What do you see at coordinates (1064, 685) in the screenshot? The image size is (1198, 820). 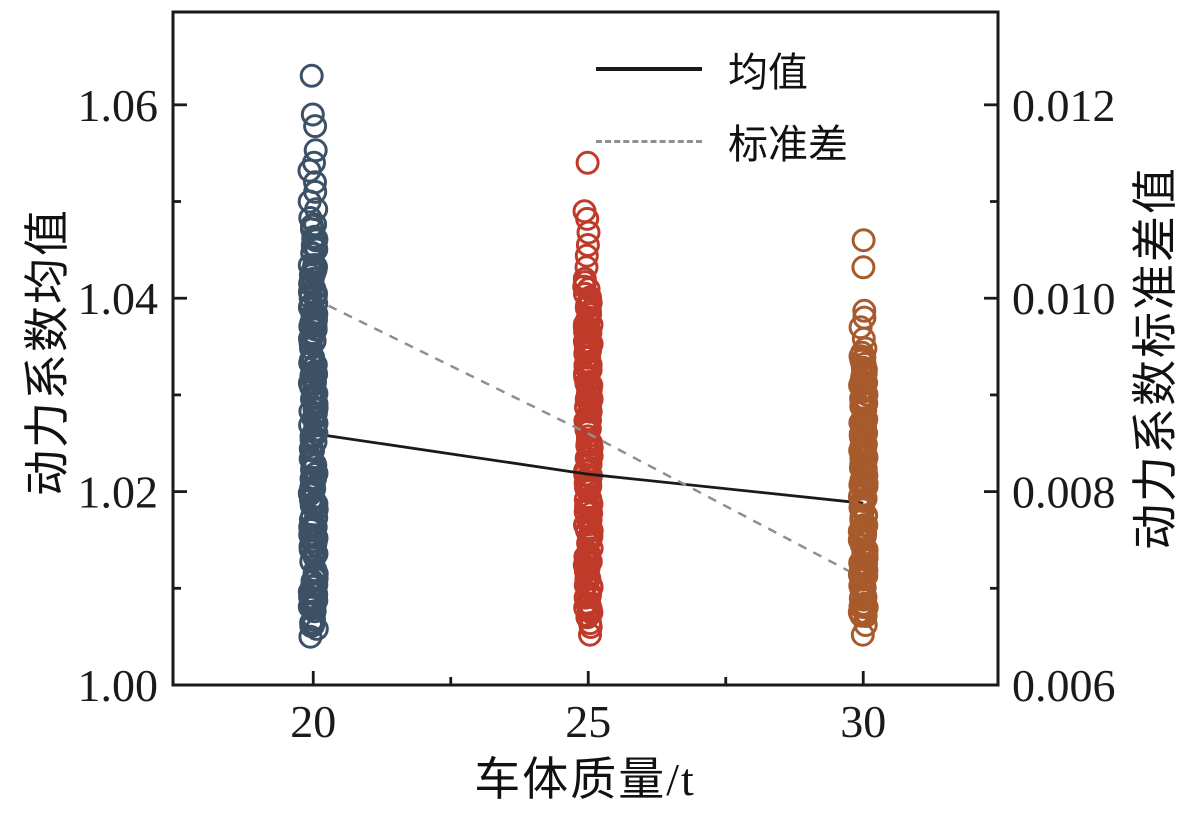 I see `right-tick-label: 0.006` at bounding box center [1064, 685].